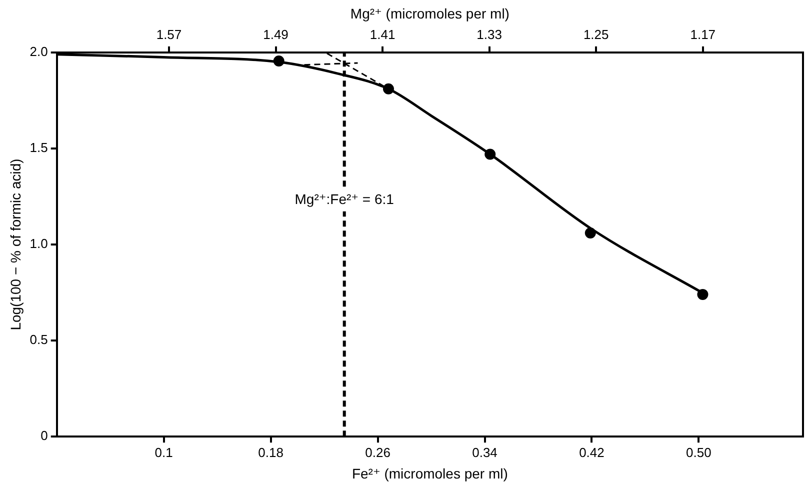  I want to click on x-tick-label: 0.1, so click(163, 452).